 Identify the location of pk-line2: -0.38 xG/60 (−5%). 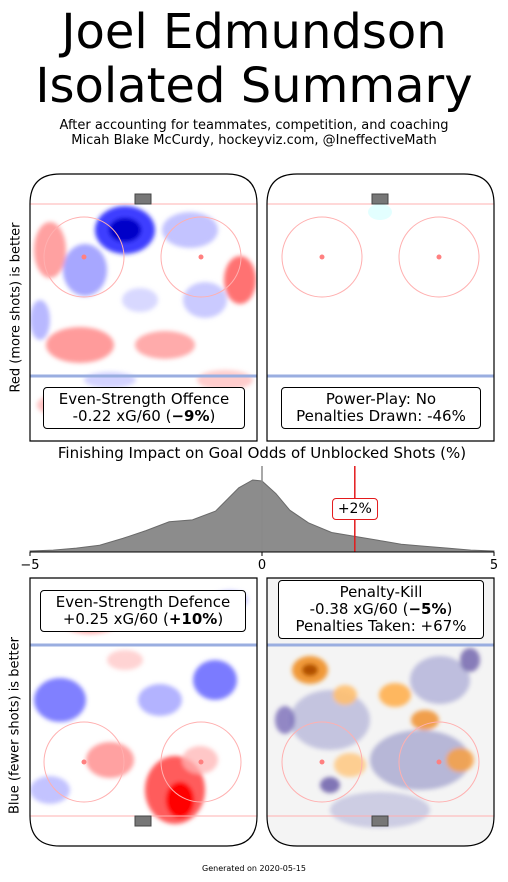
(381, 609).